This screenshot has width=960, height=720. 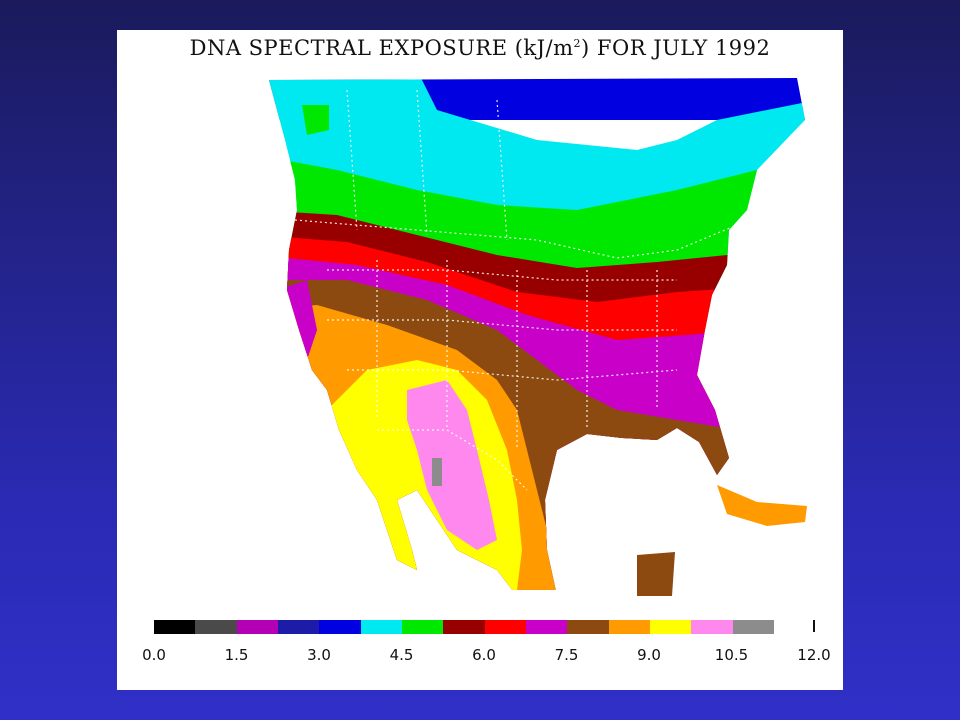 I want to click on legend-tick-label: 6.0, so click(x=484, y=655).